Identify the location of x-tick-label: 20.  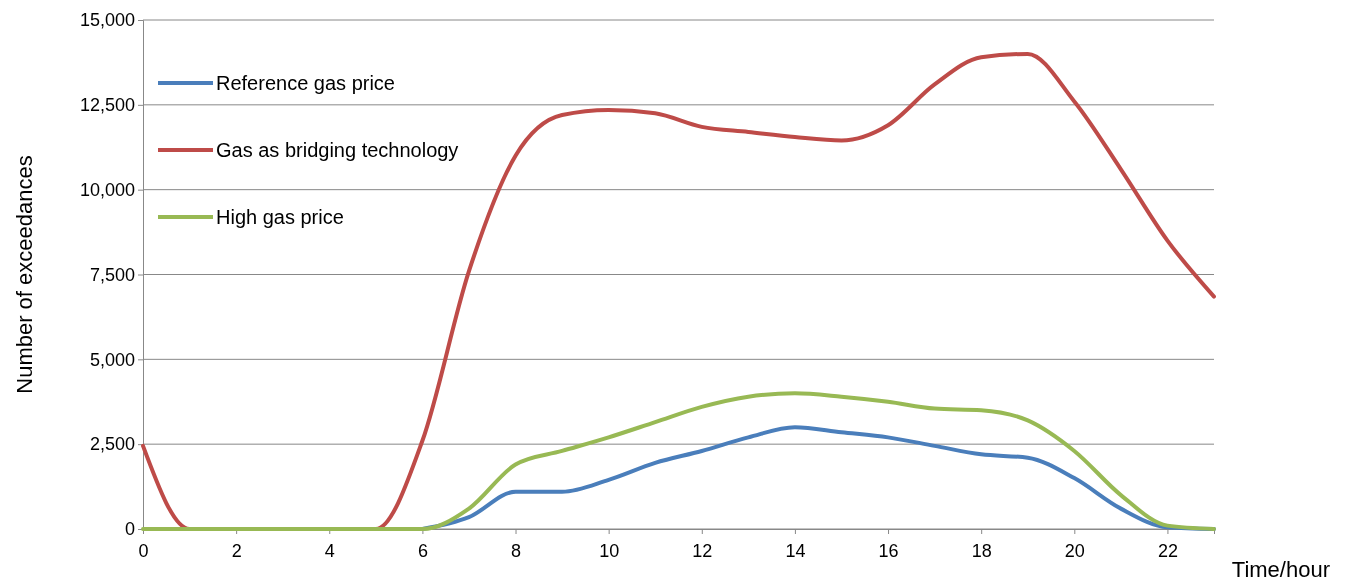
(1074, 550).